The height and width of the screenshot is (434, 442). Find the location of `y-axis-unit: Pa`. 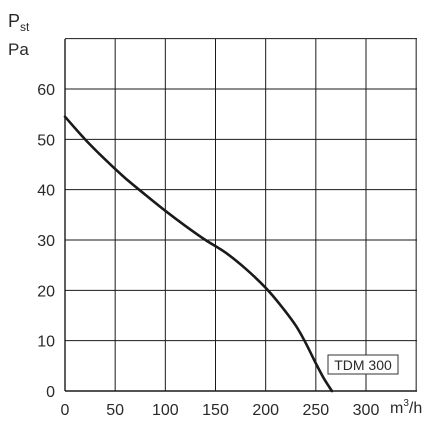

y-axis-unit: Pa is located at coordinates (18, 49).